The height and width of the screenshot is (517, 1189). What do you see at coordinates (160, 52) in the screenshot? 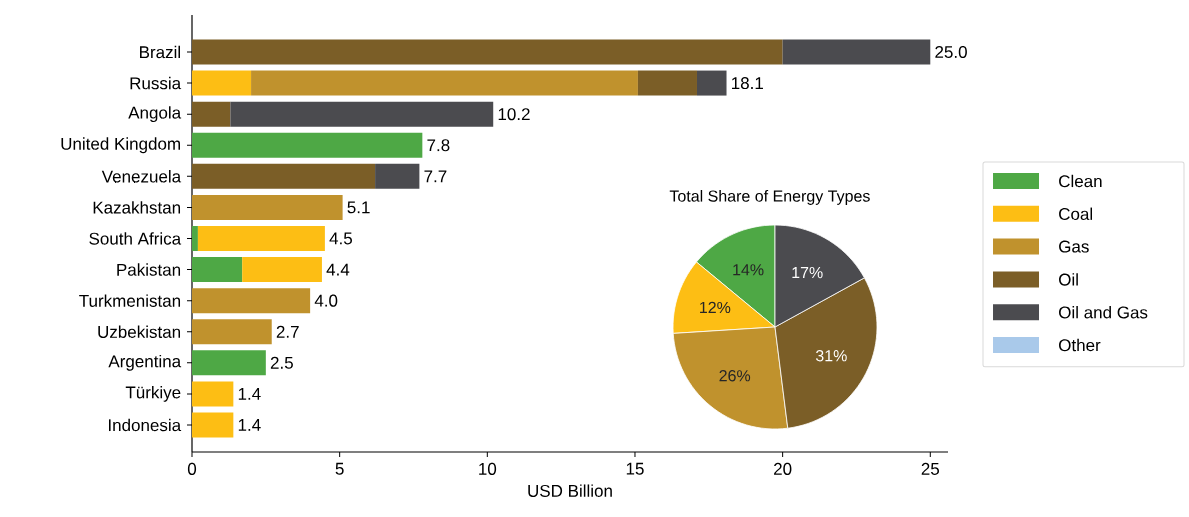
I see `y-tick-label: Brazil` at bounding box center [160, 52].